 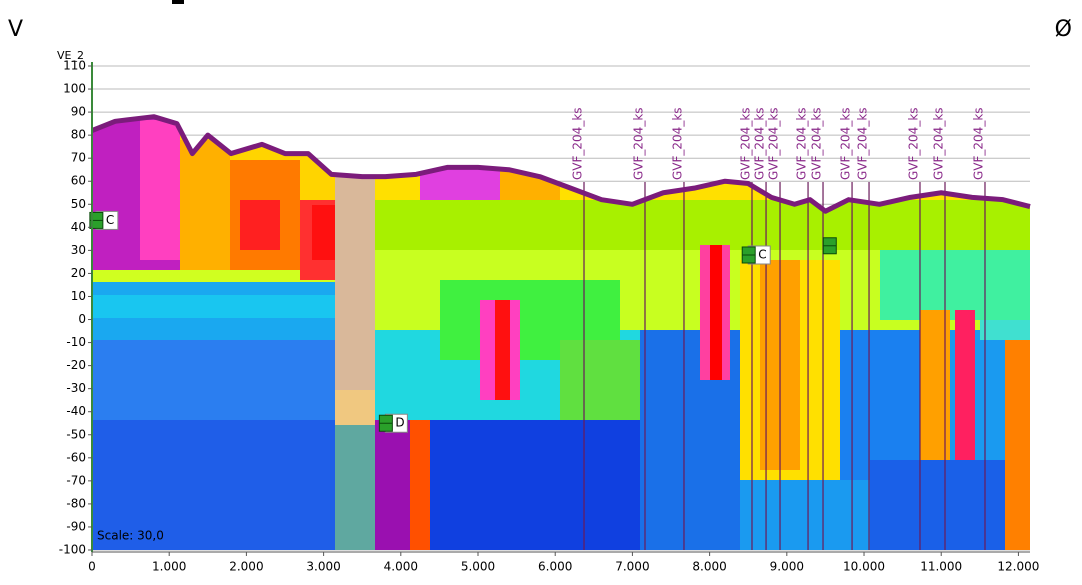 I want to click on y-tick-label: 80, so click(x=78, y=135).